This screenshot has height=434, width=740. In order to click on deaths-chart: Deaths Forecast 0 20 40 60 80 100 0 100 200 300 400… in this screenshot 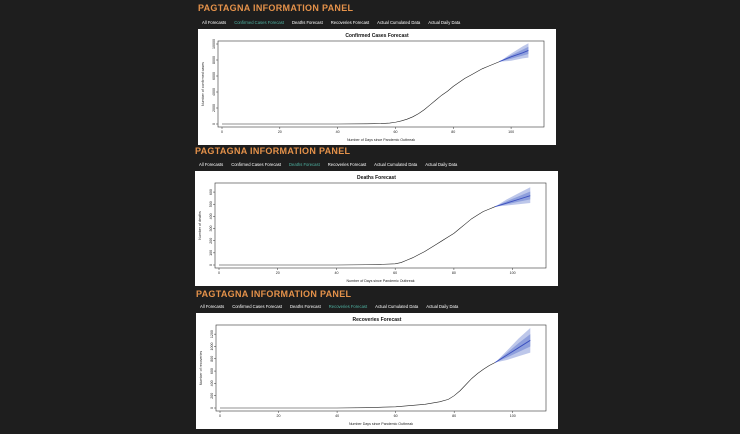, I will do `click(372, 229)`.